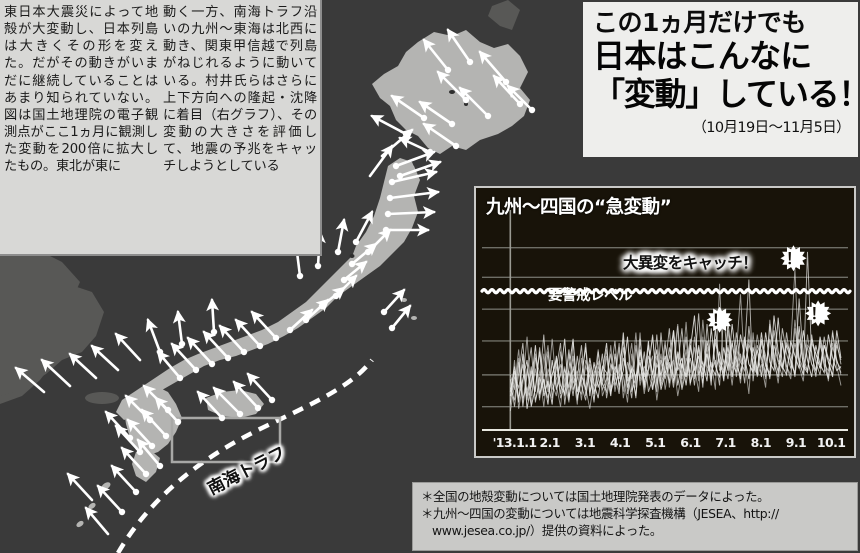  What do you see at coordinates (226, 440) in the screenshot?
I see `region-highlight-box` at bounding box center [226, 440].